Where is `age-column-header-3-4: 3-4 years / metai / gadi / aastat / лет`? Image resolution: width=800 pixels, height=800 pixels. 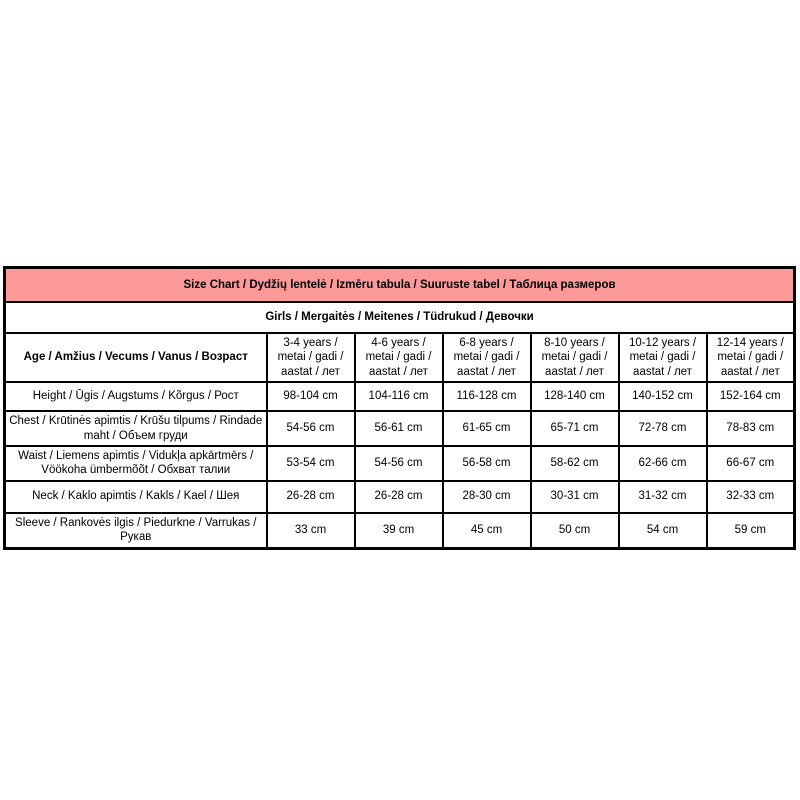 age-column-header-3-4: 3-4 years / metai / gadi / aastat / лет is located at coordinates (310, 357).